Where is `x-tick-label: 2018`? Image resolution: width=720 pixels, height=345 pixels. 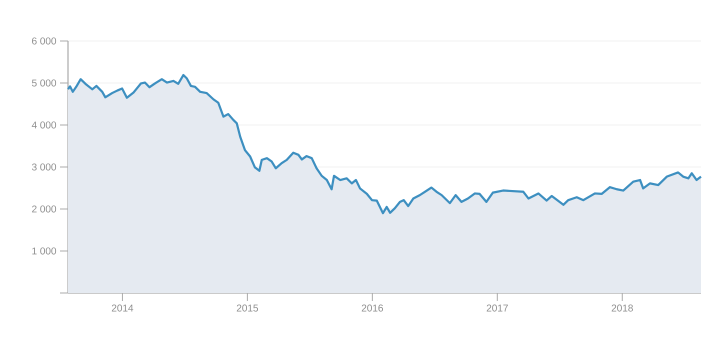 x-tick-label: 2018 is located at coordinates (622, 308).